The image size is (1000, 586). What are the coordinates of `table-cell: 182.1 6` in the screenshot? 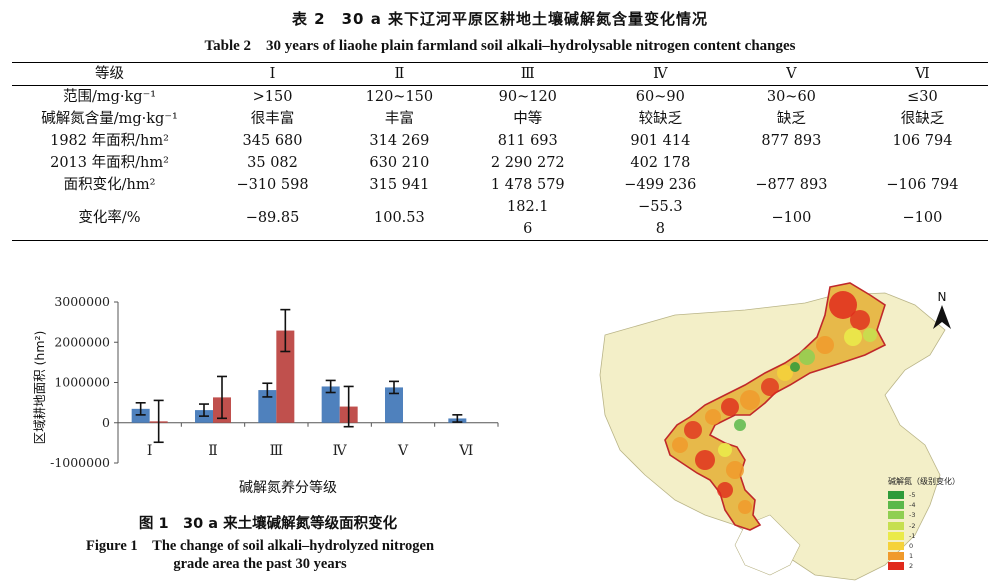 It's located at (527, 218).